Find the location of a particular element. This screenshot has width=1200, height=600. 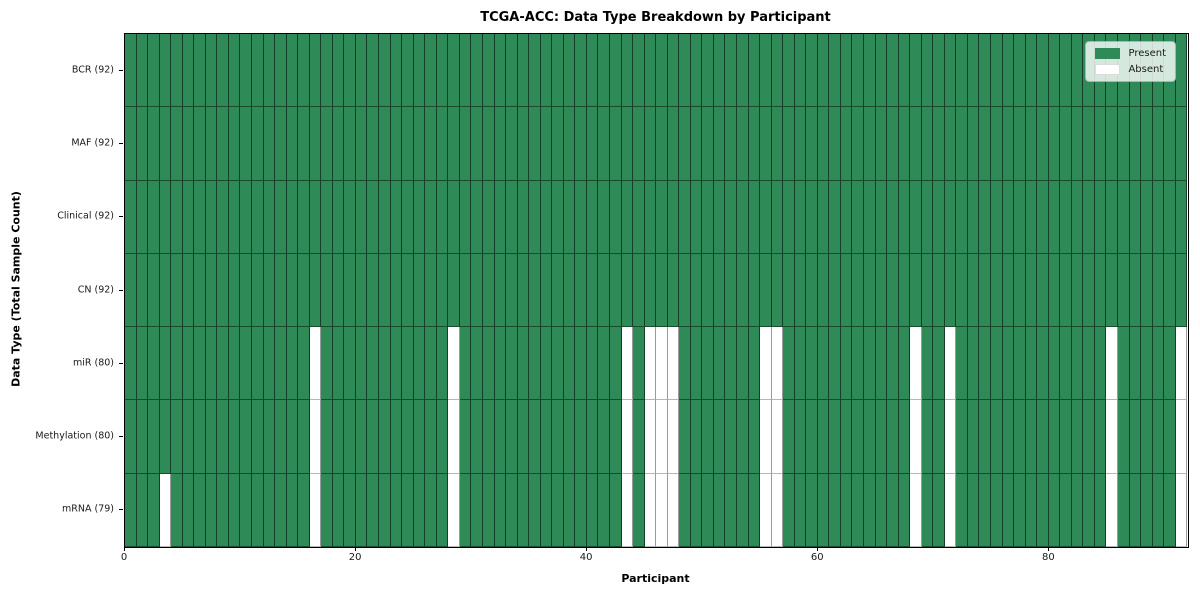

x-tick-label: 60 is located at coordinates (817, 557).